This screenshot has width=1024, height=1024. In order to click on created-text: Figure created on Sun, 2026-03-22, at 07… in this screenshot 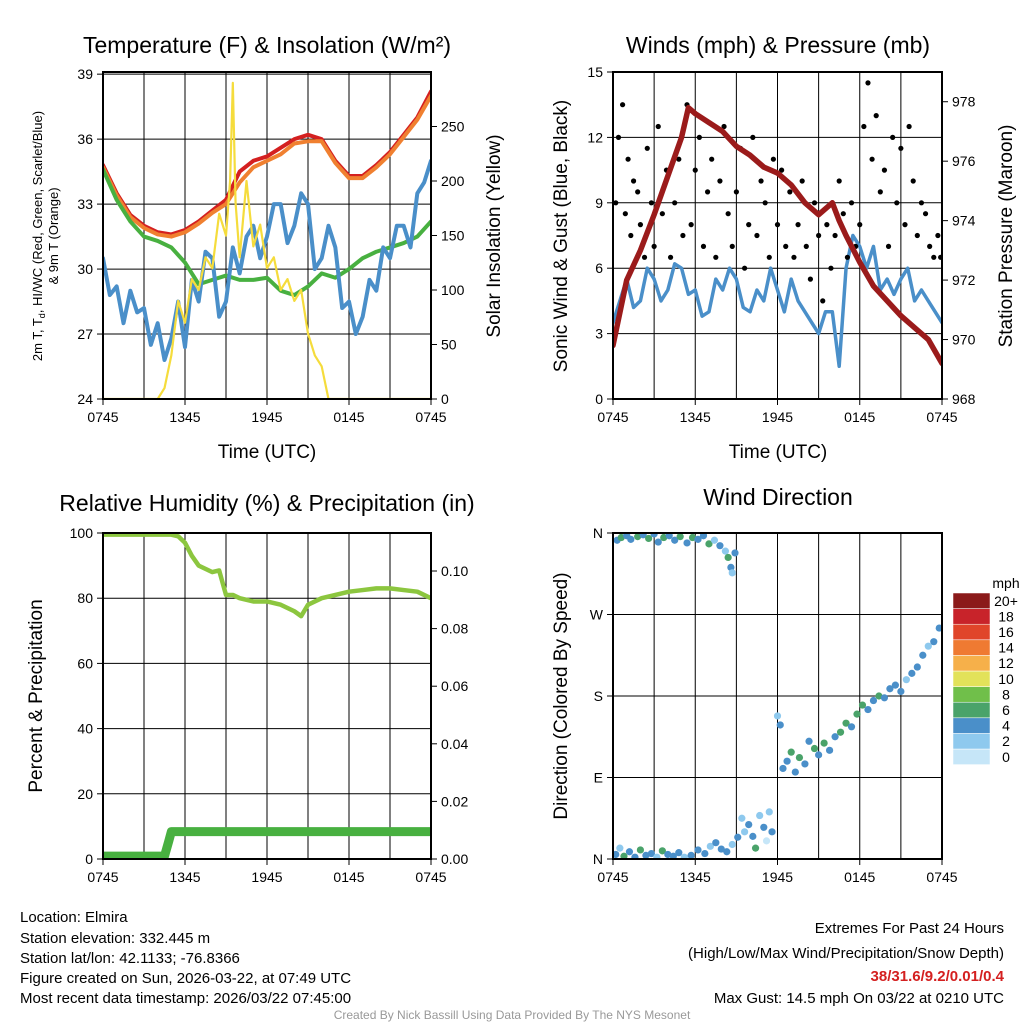, I will do `click(185, 978)`.